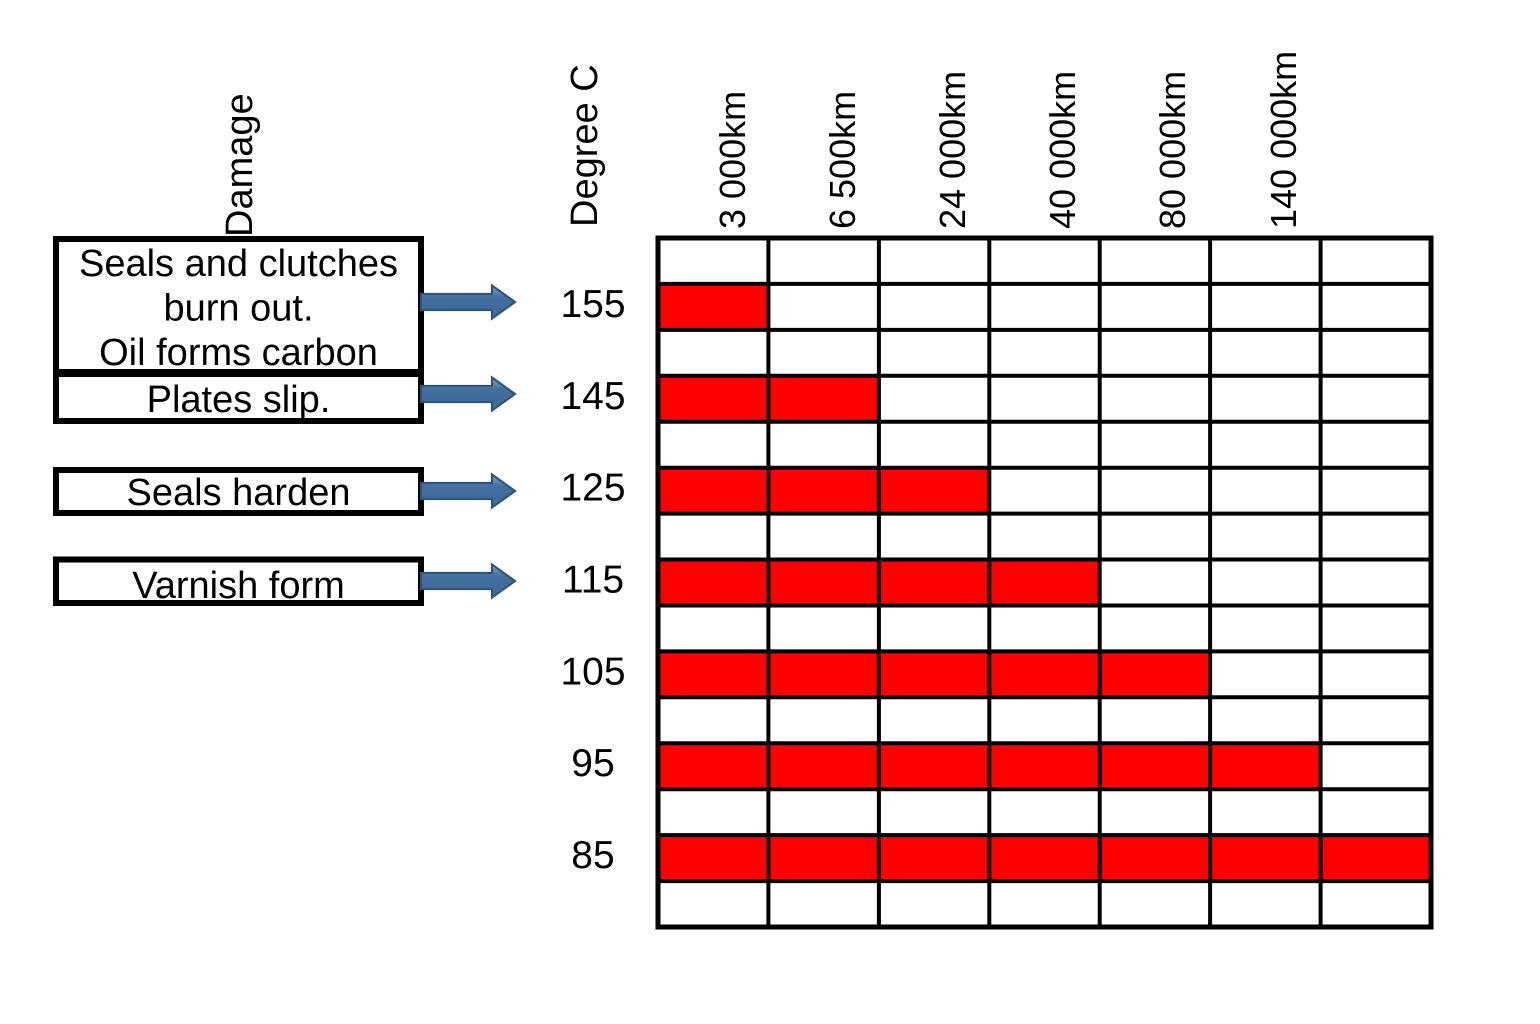 Image resolution: width=1540 pixels, height=1024 pixels. What do you see at coordinates (592, 855) in the screenshot?
I see `svg-text: 85` at bounding box center [592, 855].